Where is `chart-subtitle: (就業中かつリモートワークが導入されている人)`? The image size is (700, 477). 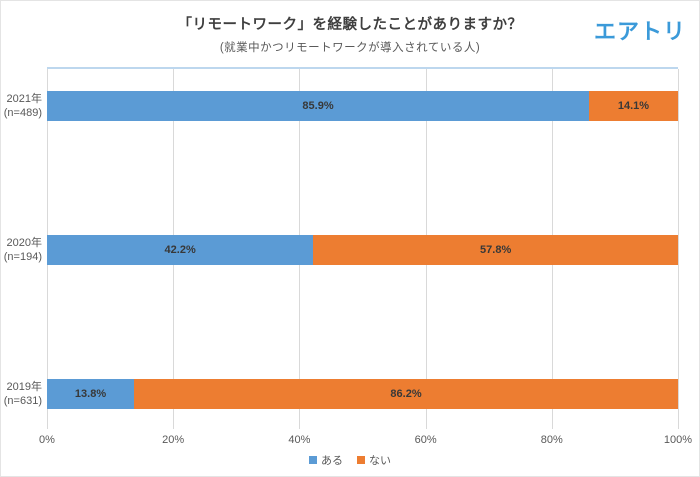 chart-subtitle: (就業中かつリモートワークが導入されている人) is located at coordinates (350, 48).